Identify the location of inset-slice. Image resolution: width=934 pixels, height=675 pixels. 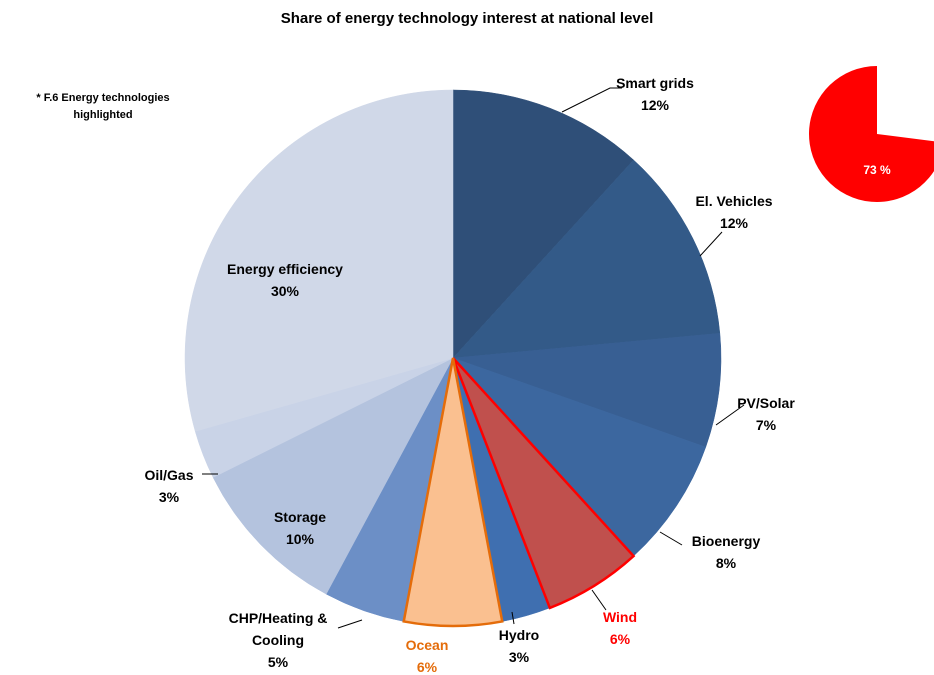
(871, 134).